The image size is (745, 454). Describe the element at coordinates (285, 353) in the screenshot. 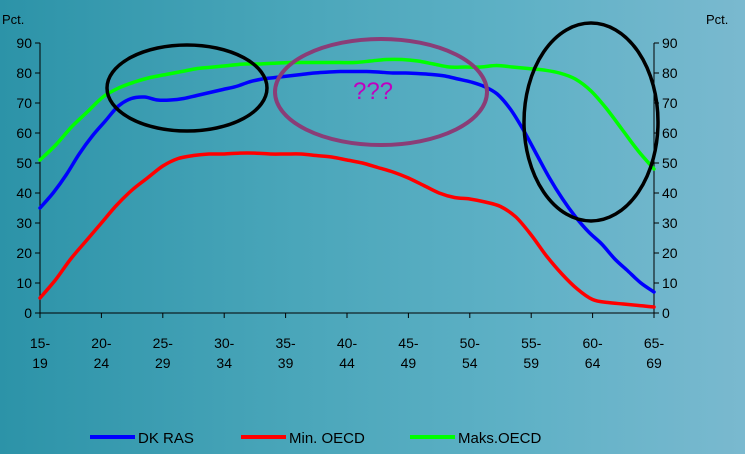

I see `x-tick-label: 35-39` at that location.